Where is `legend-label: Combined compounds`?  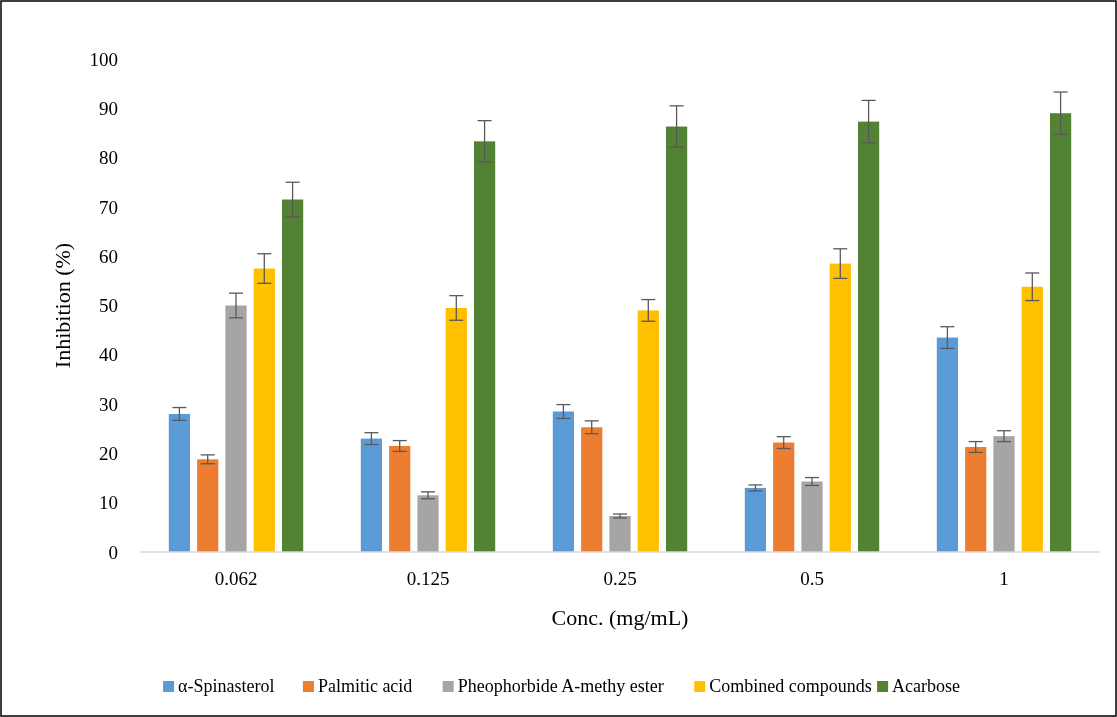 legend-label: Combined compounds is located at coordinates (790, 686).